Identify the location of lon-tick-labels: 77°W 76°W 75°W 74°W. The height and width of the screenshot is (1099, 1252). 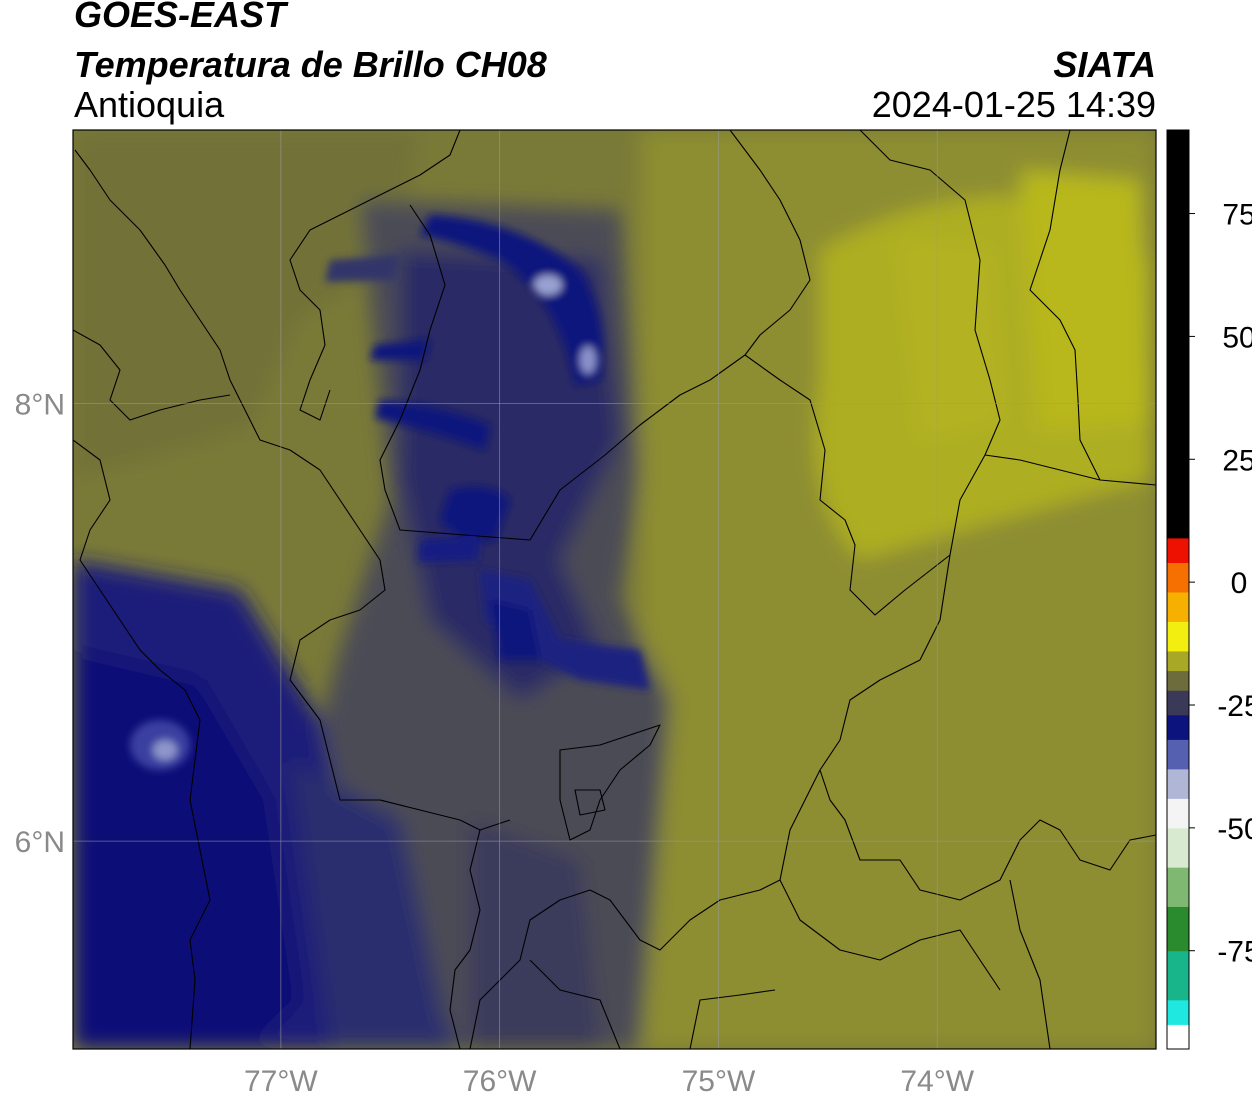
(609, 1081).